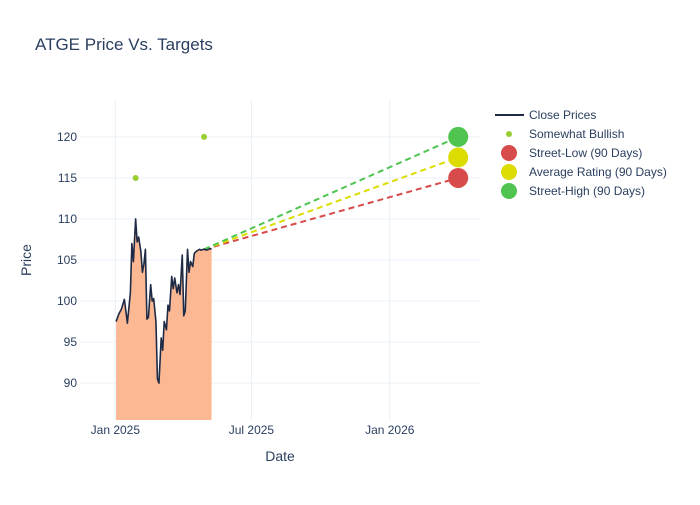  What do you see at coordinates (71, 342) in the screenshot?
I see `y-tick-label: 95` at bounding box center [71, 342].